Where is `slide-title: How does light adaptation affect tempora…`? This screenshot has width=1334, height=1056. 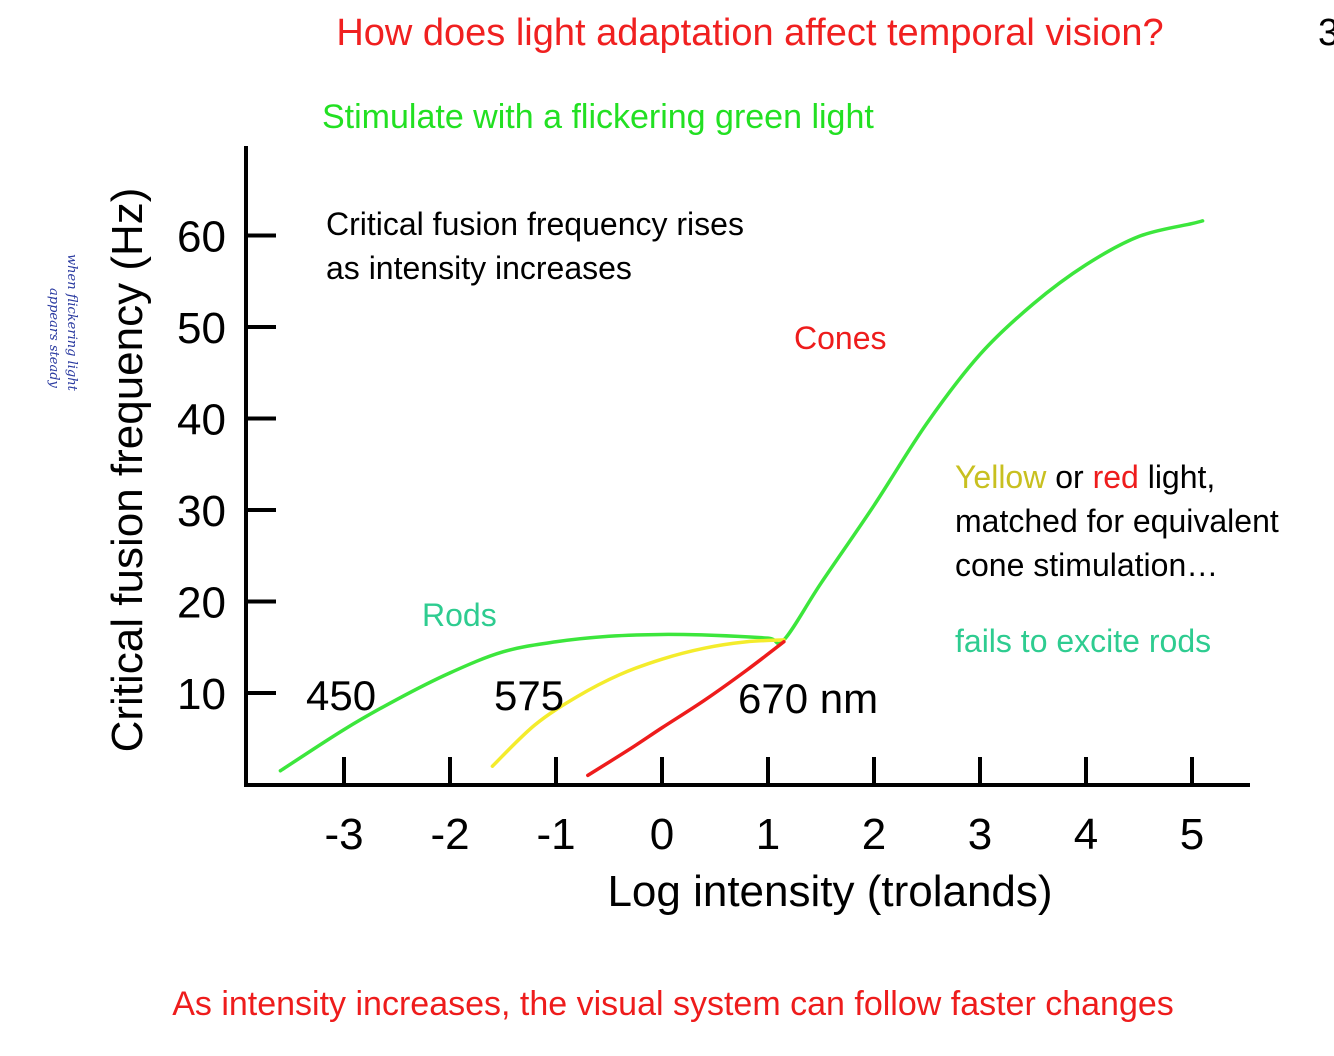
slide-title: How does light adaptation affect tempora… is located at coordinates (750, 33).